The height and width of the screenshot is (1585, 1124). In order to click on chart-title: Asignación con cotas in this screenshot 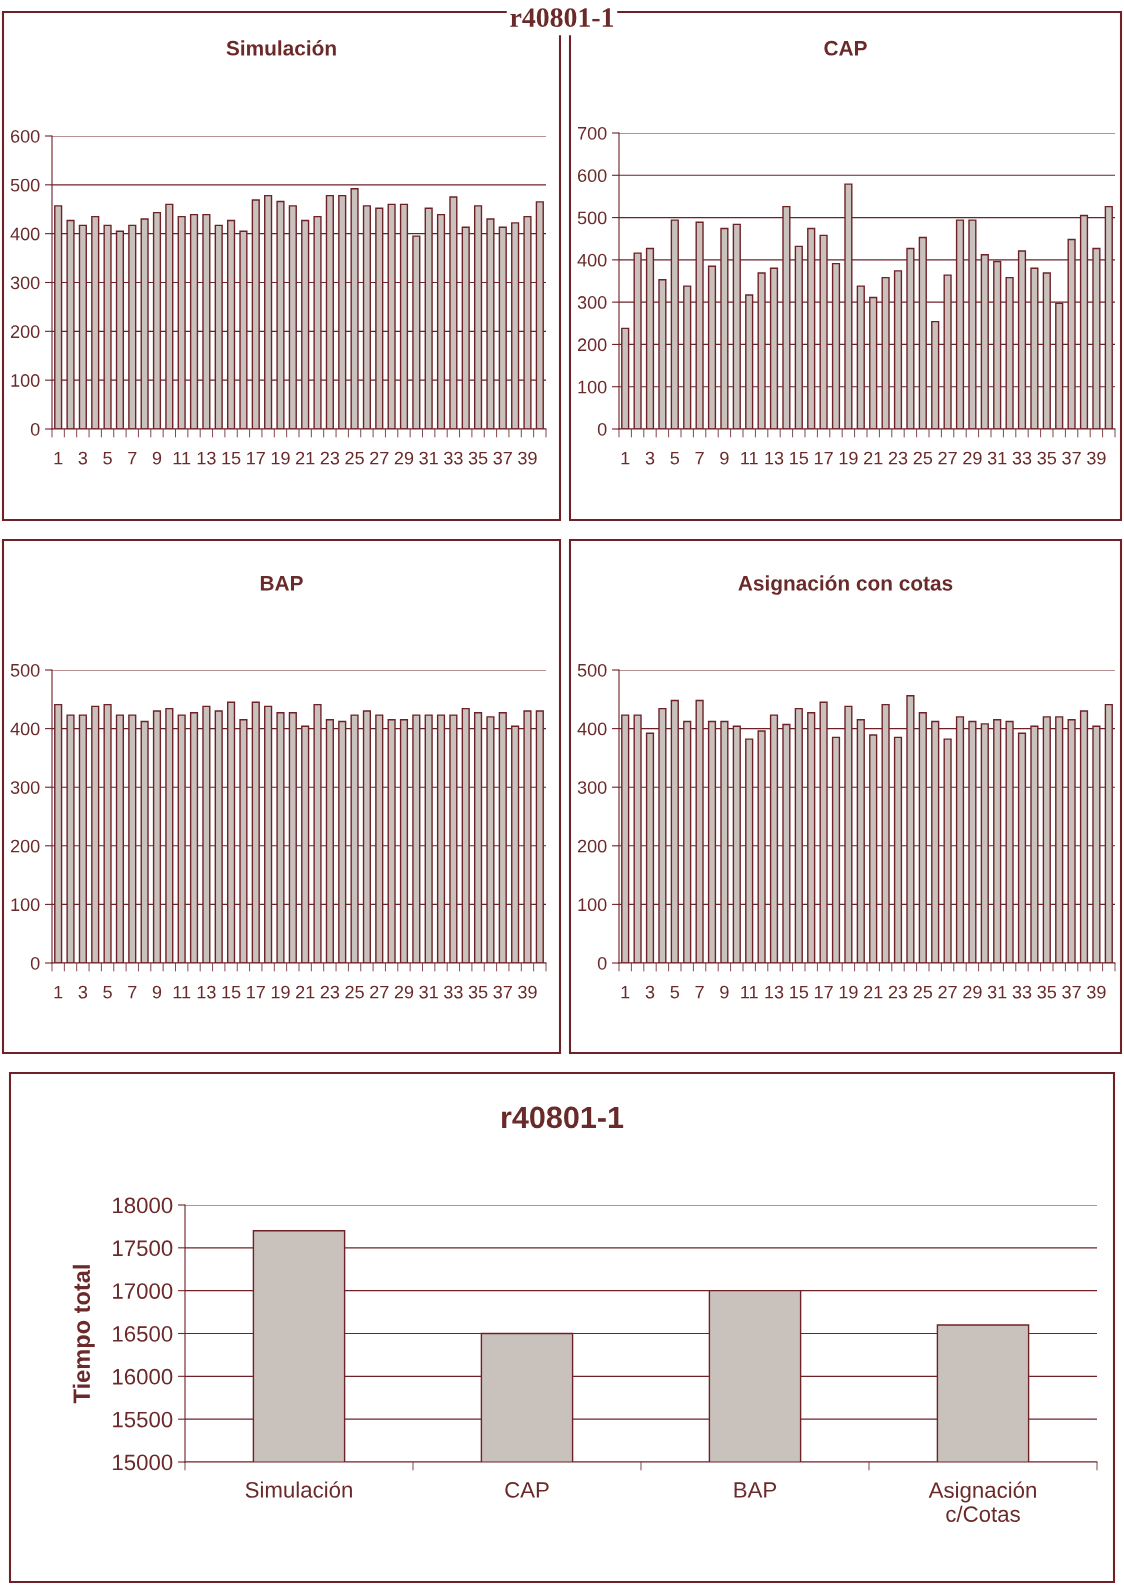, I will do `click(845, 585)`.